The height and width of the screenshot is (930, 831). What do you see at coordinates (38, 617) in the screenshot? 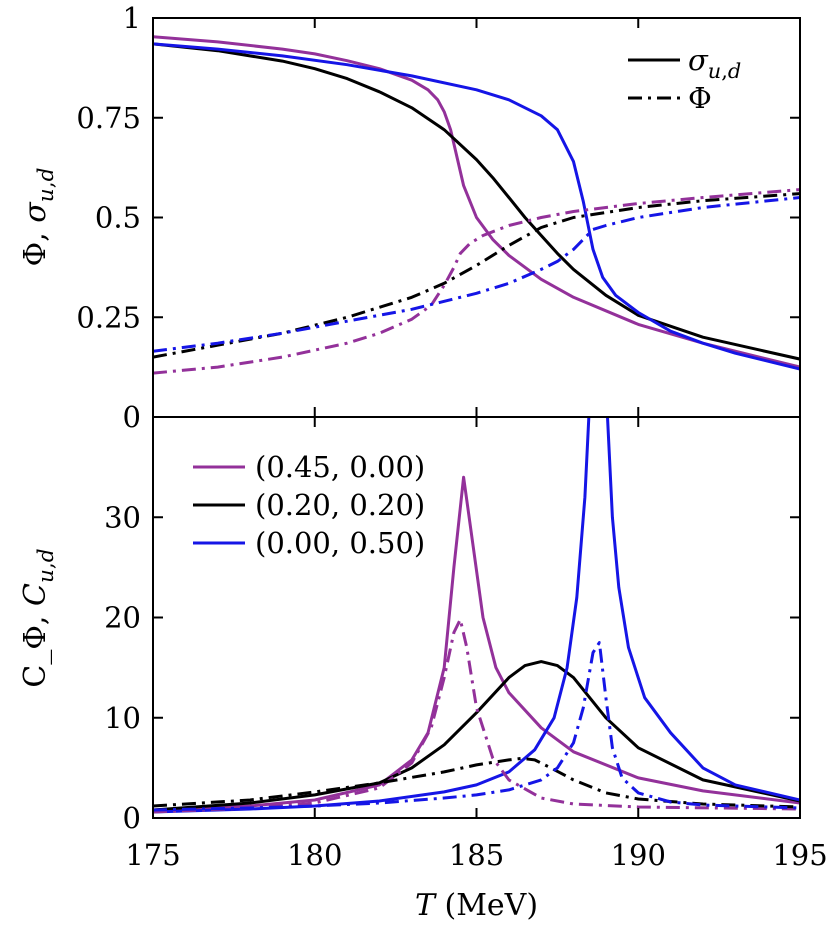
I see `y-axis-title-bottom: C_Φ, Cu,d` at bounding box center [38, 617].